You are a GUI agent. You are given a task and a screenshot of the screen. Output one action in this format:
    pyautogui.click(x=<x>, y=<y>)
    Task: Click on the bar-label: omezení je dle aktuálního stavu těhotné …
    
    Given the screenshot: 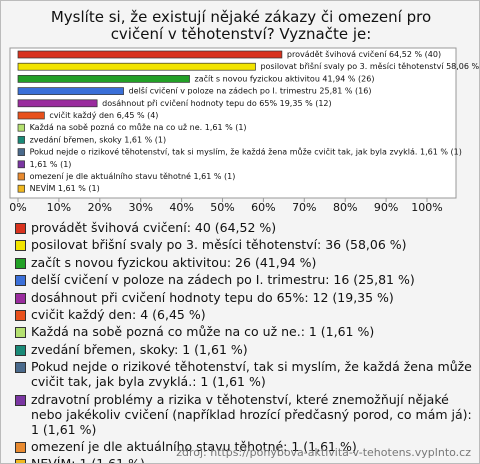 What is the action you would take?
    pyautogui.click(x=133, y=176)
    